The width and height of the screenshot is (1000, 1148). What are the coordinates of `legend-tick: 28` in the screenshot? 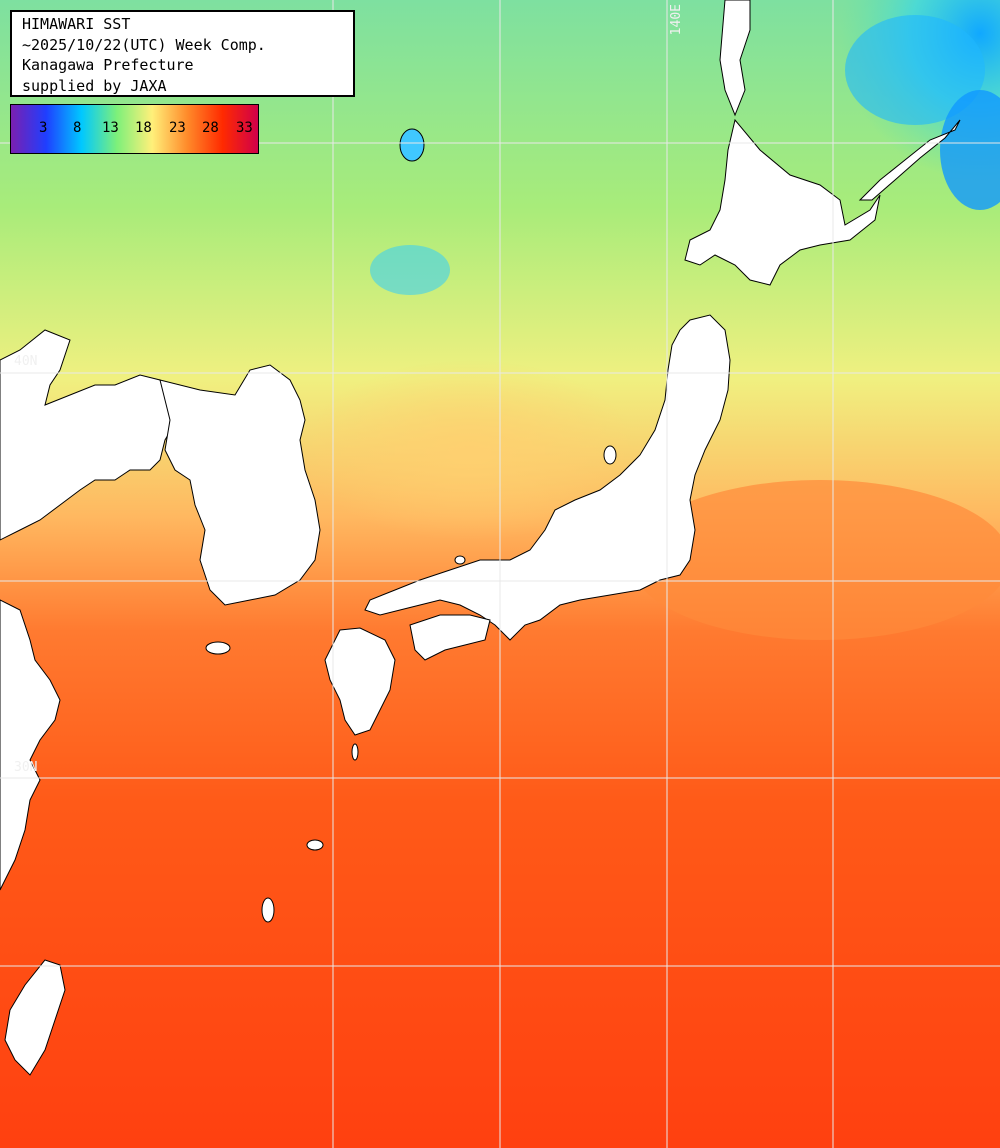 It's located at (210, 128).